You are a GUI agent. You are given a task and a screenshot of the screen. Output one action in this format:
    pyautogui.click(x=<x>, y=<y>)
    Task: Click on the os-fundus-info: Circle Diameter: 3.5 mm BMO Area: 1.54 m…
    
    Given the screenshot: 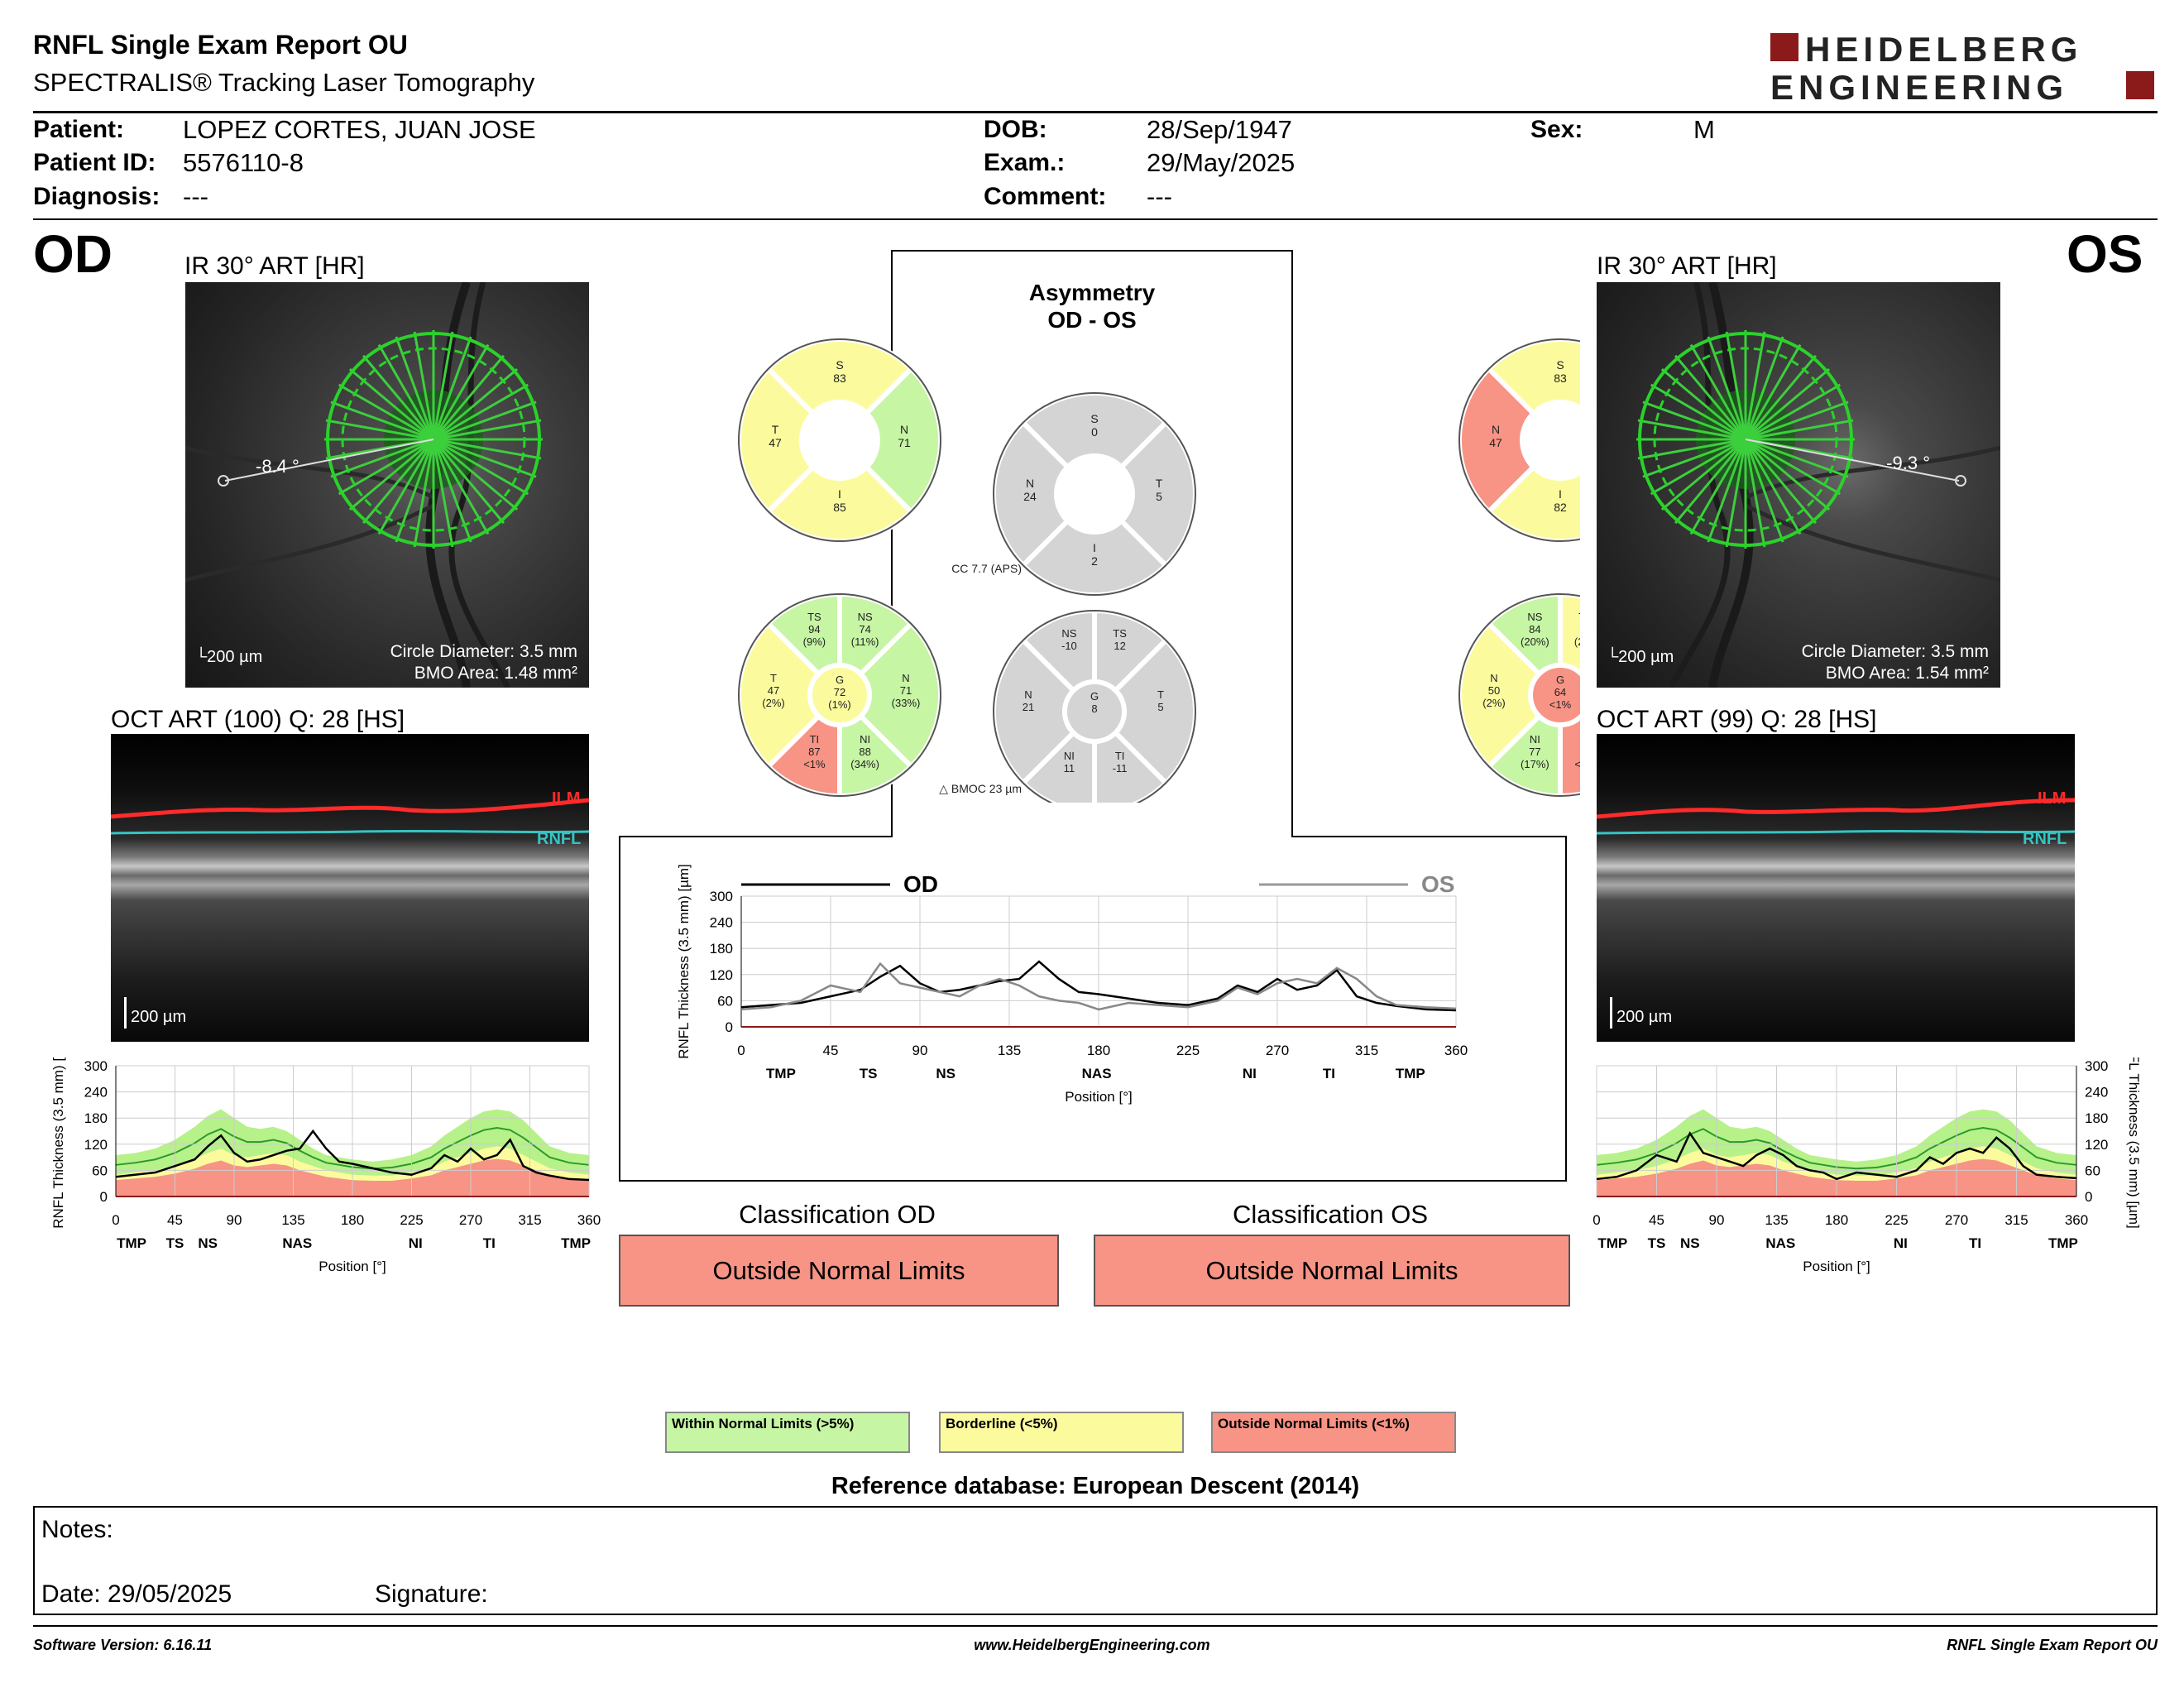 What is the action you would take?
    pyautogui.click(x=1895, y=662)
    